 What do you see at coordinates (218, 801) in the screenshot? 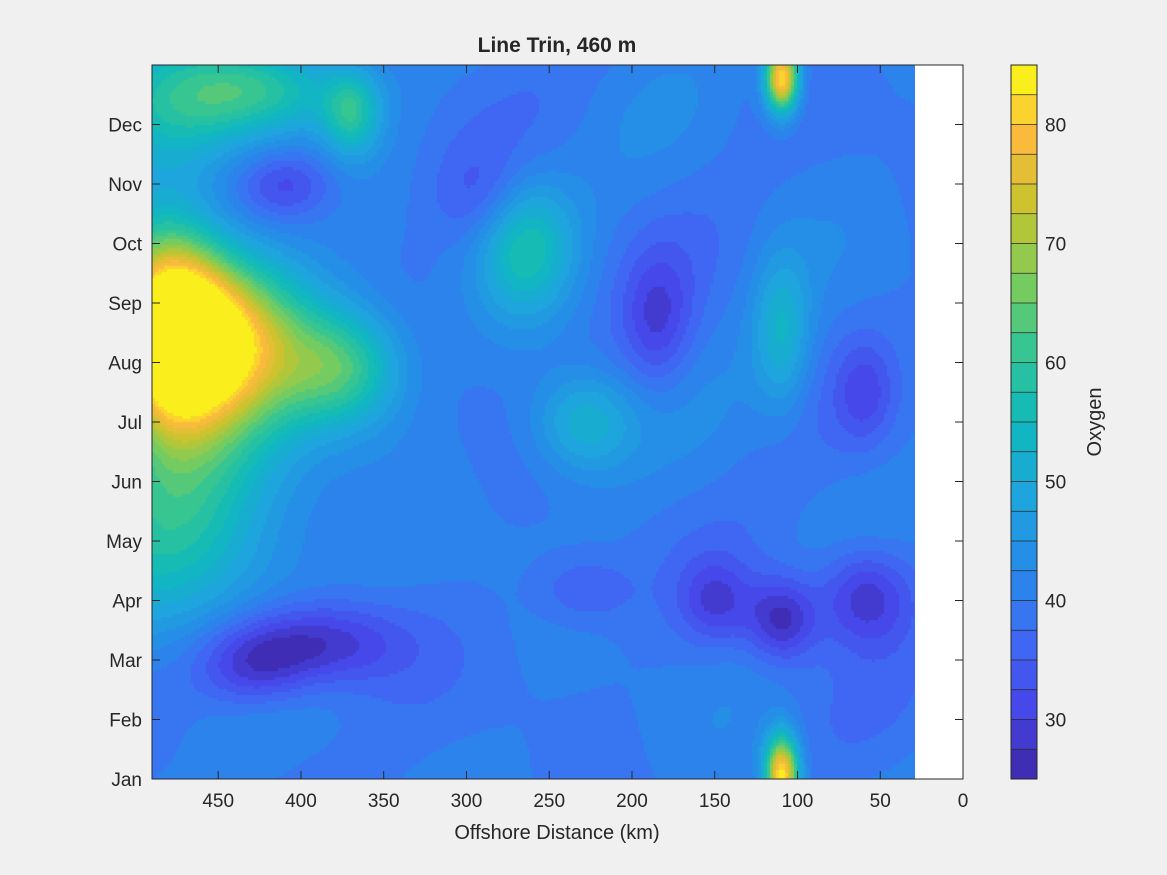
I see `x-tick-label: 450` at bounding box center [218, 801].